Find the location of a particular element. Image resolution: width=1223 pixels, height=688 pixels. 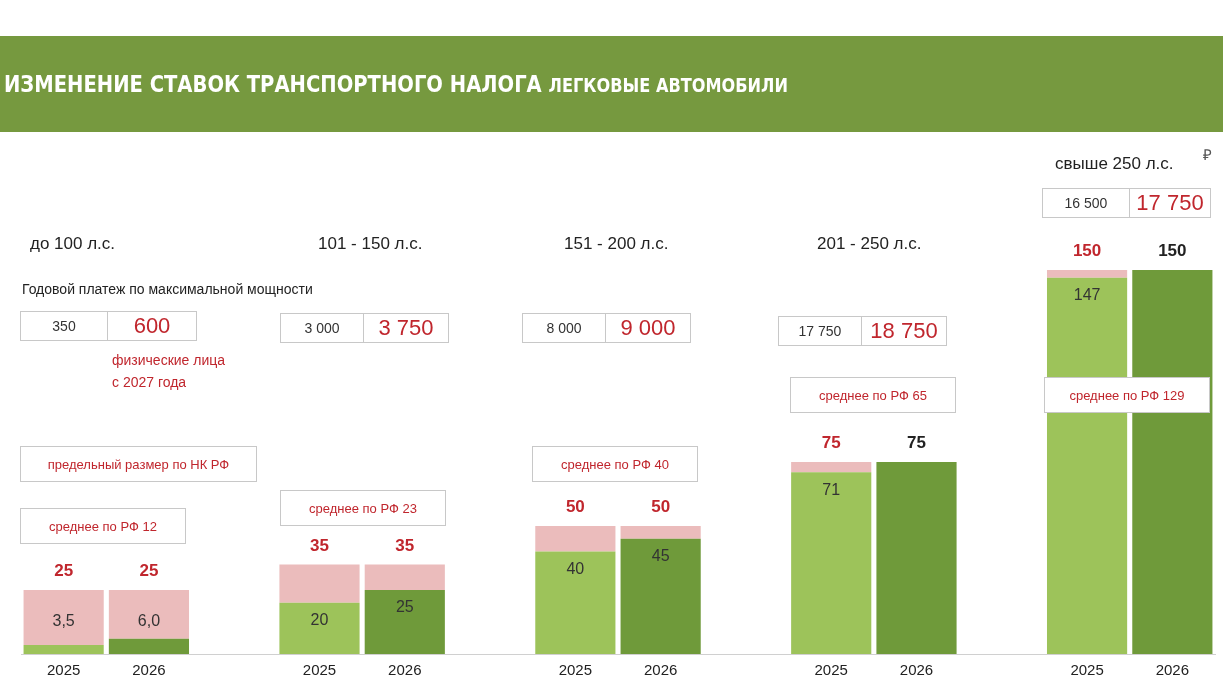

data-label: 71 is located at coordinates (831, 489).